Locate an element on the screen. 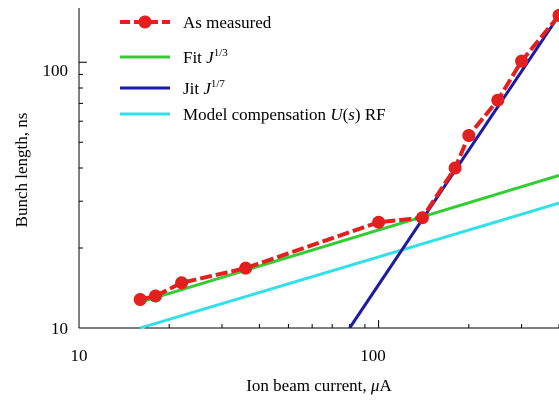 This screenshot has width=559, height=400. legend-label-model: Model compensation U(s) RF is located at coordinates (284, 114).